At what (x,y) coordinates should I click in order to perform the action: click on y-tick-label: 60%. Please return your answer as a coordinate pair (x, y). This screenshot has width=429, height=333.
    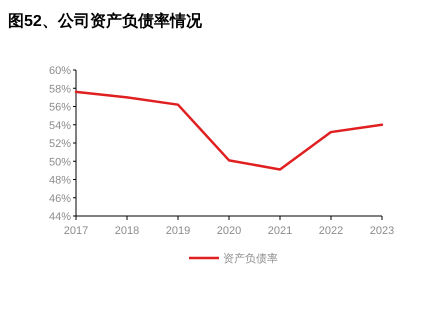
    Looking at the image, I should click on (60, 71).